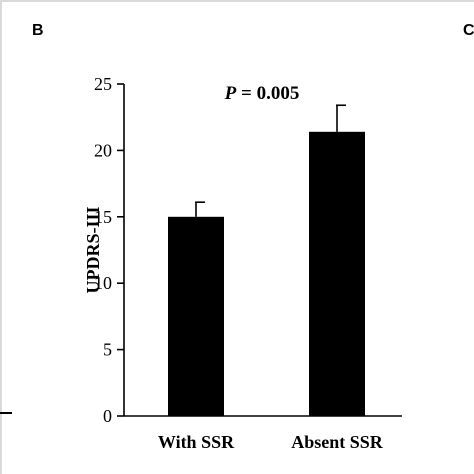 Image resolution: width=474 pixels, height=474 pixels. I want to click on panel-divider, so click(1, 237).